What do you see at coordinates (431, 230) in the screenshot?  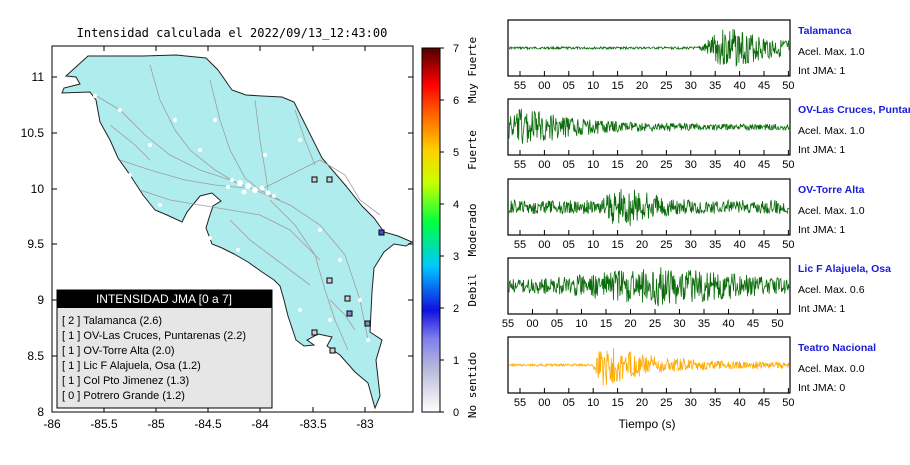 I see `colorbar-scale` at bounding box center [431, 230].